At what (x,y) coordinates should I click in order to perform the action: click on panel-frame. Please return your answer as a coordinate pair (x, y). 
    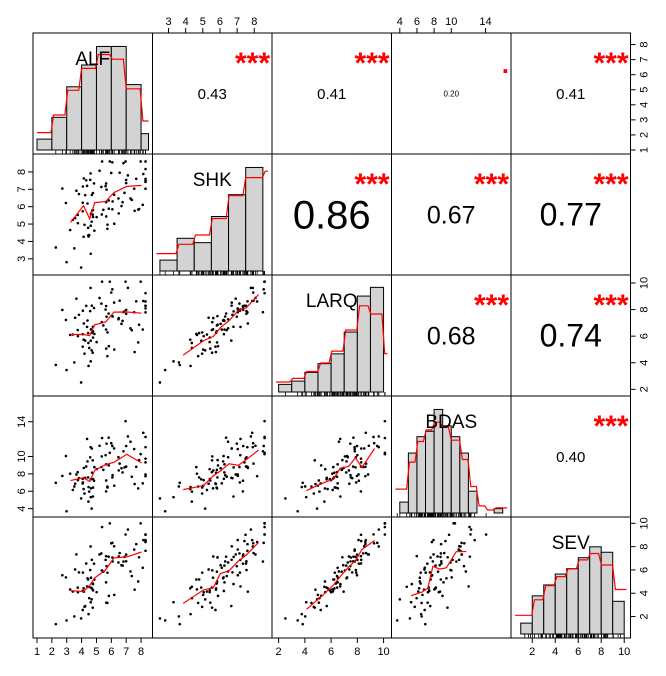
    Looking at the image, I should click on (92, 335).